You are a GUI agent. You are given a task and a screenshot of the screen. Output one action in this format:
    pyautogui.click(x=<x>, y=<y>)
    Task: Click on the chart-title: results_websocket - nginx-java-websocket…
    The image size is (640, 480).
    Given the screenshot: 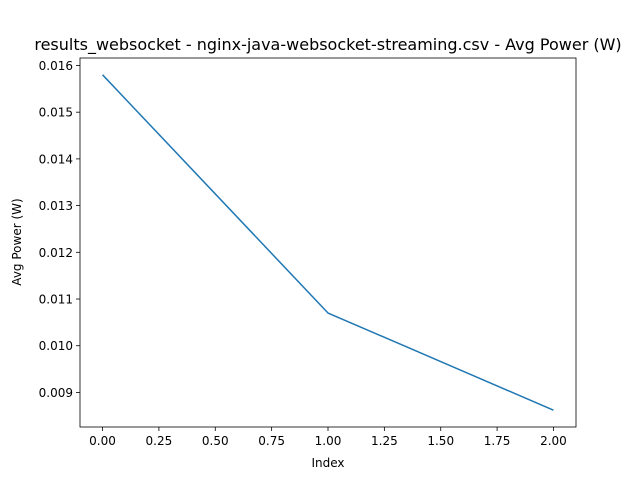 What is the action you would take?
    pyautogui.click(x=327, y=45)
    